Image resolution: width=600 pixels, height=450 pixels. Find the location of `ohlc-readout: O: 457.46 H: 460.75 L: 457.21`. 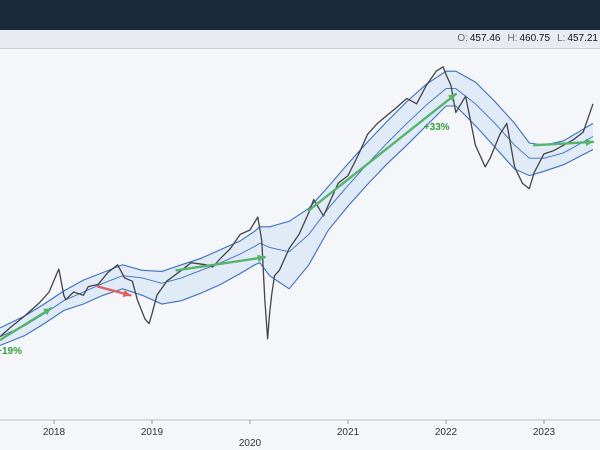

ohlc-readout: O: 457.46 H: 460.75 L: 457.21 is located at coordinates (524, 38).